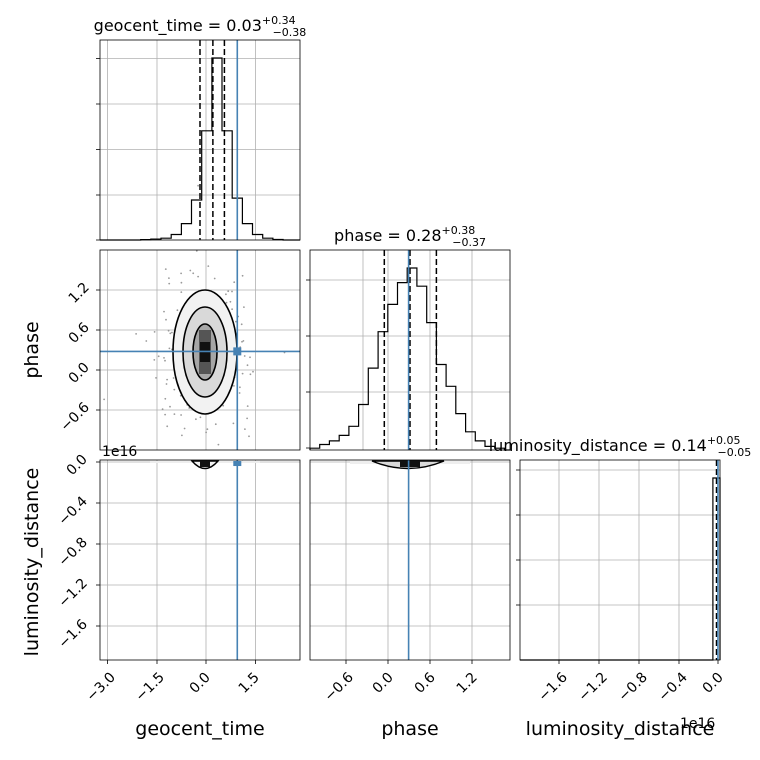 Image resolution: width=760 pixels, height=760 pixels. What do you see at coordinates (200, 350) in the screenshot?
I see `frame-phase-geocent` at bounding box center [200, 350].